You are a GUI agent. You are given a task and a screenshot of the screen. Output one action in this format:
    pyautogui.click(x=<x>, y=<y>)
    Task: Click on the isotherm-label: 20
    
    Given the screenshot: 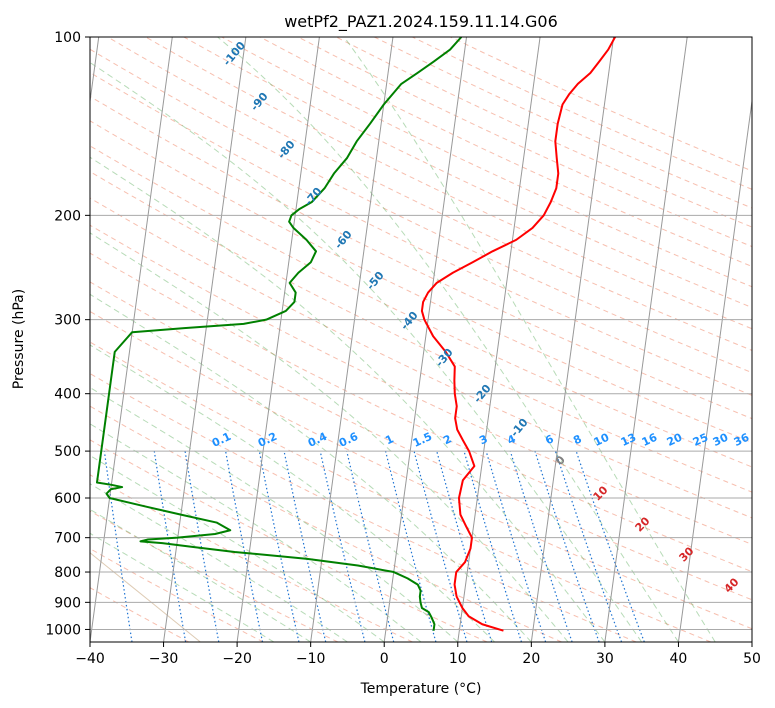 What is the action you would take?
    pyautogui.click(x=643, y=524)
    